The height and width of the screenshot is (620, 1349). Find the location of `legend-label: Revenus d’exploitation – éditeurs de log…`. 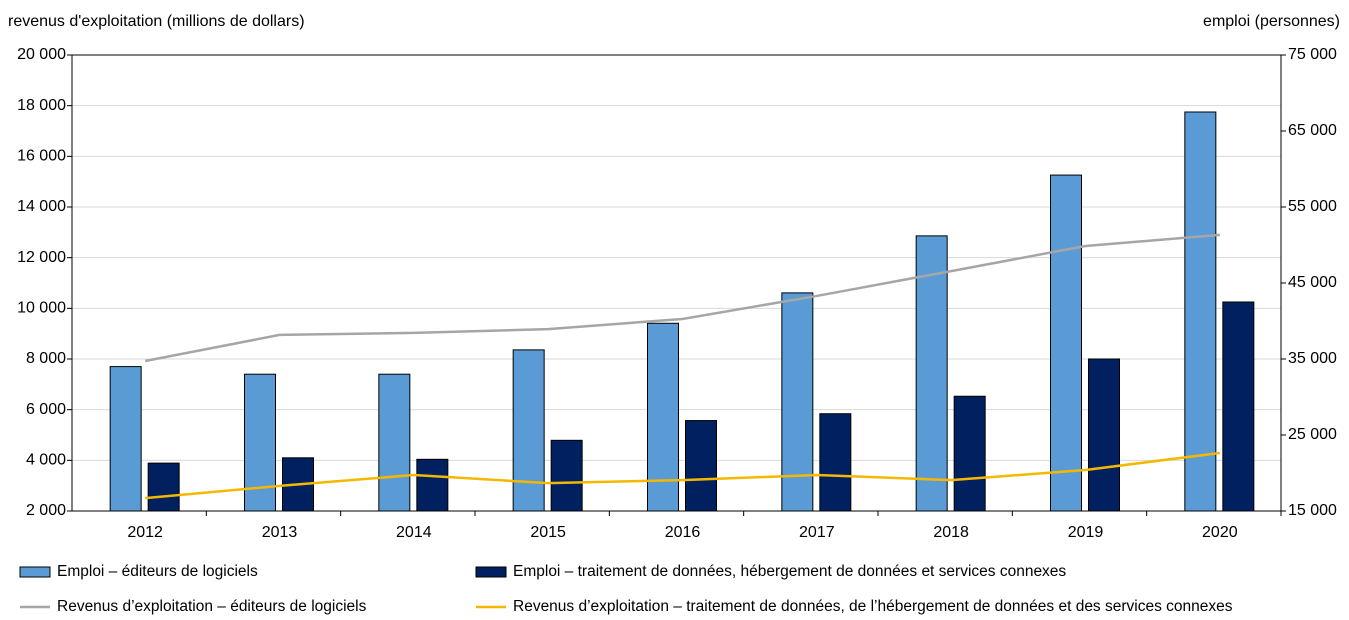

legend-label: Revenus d’exploitation – éditeurs de log… is located at coordinates (212, 606).